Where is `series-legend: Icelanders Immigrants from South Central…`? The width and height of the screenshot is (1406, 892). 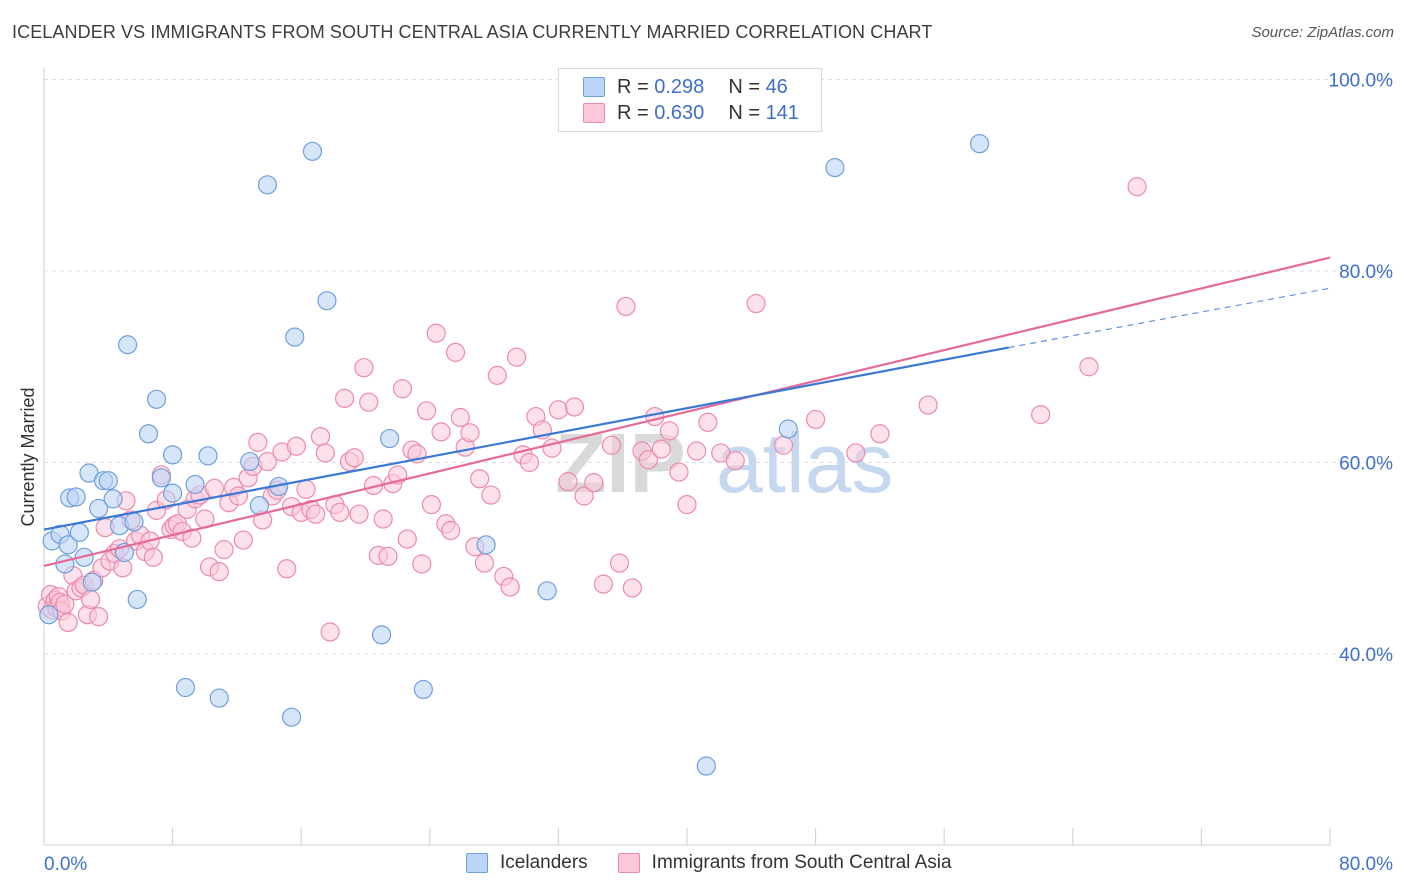
series-legend: Icelanders Immigrants from South Central… is located at coordinates (724, 863).